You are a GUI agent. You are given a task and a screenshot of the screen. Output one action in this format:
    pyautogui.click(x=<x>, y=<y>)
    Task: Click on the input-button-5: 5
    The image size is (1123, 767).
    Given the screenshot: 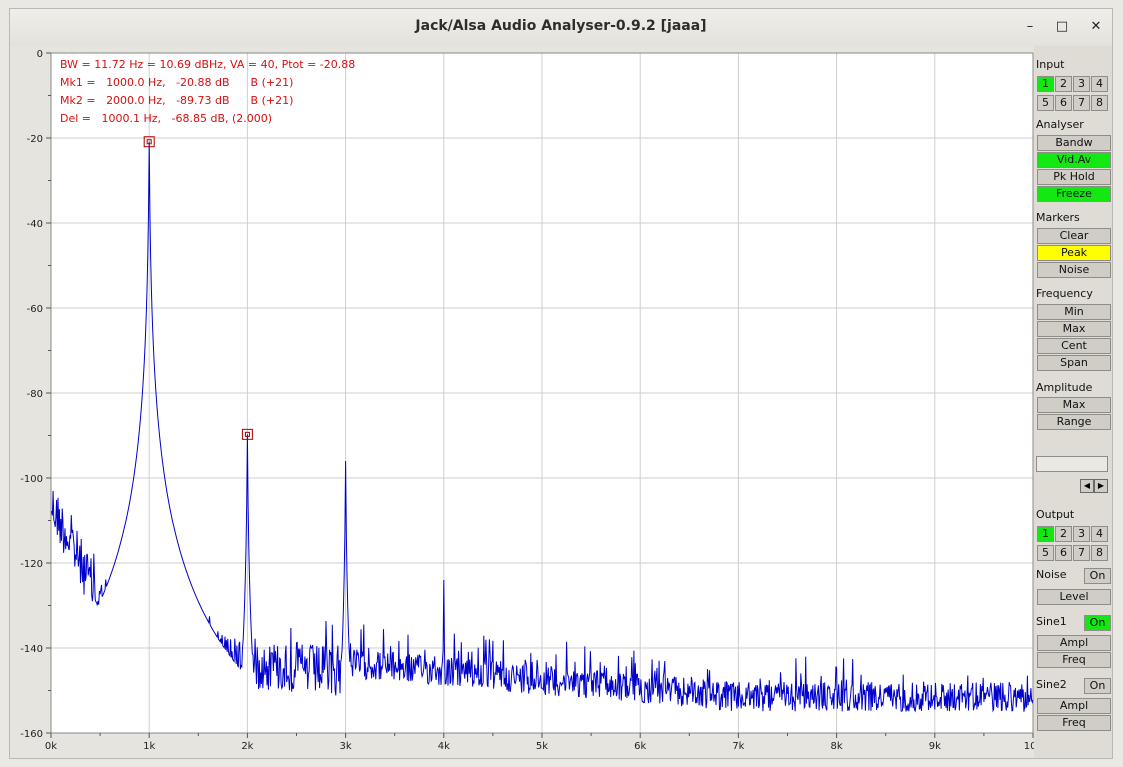 What is the action you would take?
    pyautogui.click(x=1045, y=103)
    